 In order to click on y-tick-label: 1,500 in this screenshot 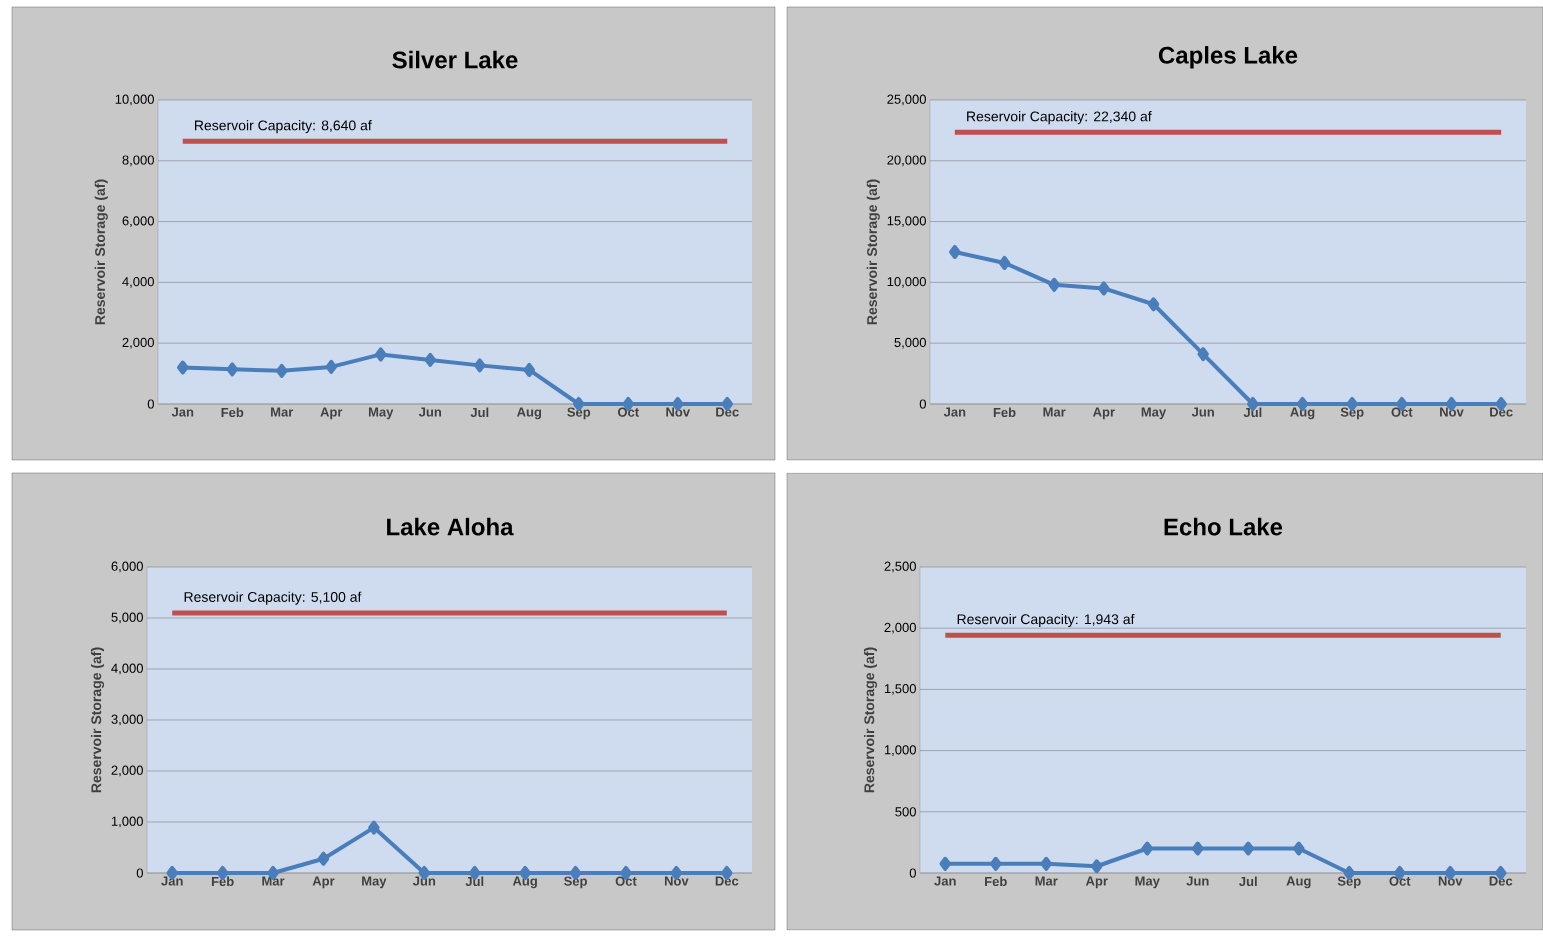, I will do `click(900, 689)`.